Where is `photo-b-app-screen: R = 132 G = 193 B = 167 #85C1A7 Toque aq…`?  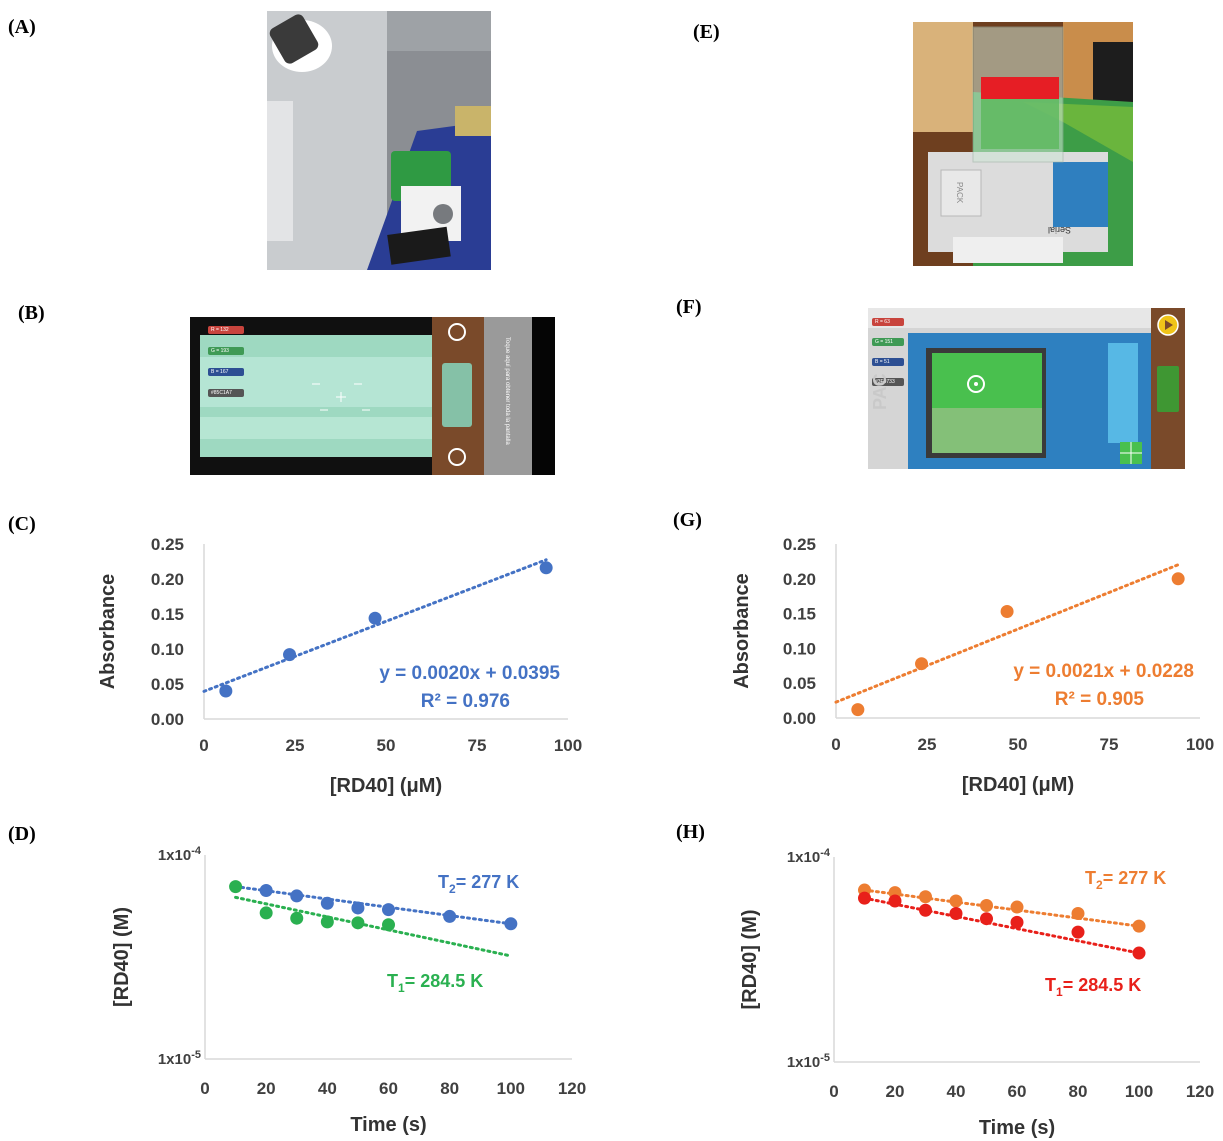 photo-b-app-screen: R = 132 G = 193 B = 167 #85C1A7 Toque aq… is located at coordinates (372, 396).